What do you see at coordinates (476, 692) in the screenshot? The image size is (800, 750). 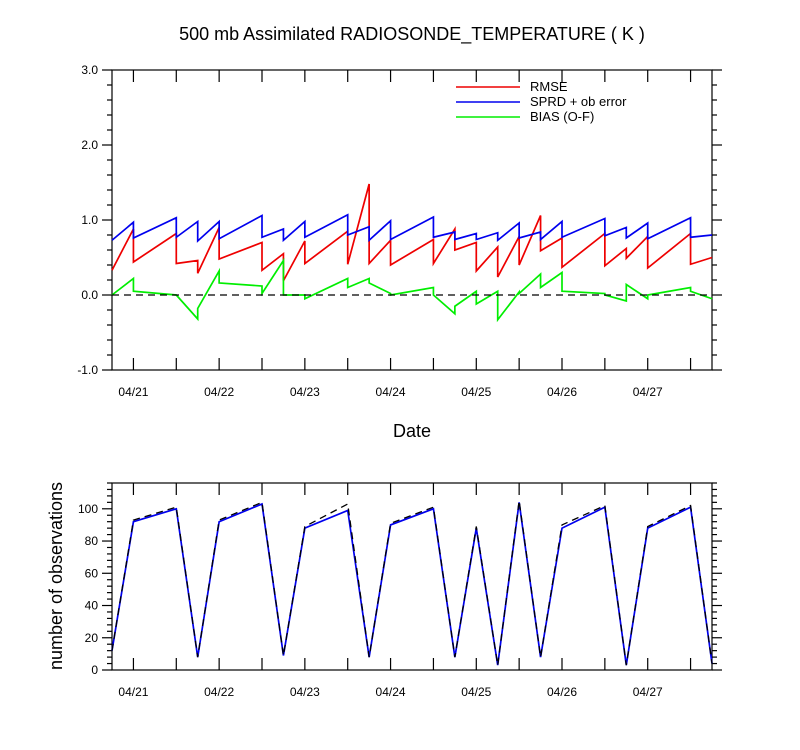 I see `bottom-x-tick-label: 04/25` at bounding box center [476, 692].